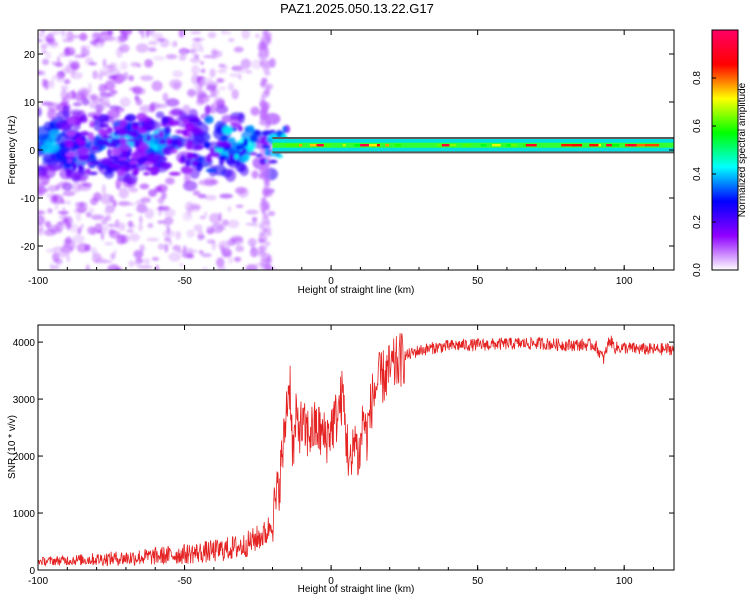 This screenshot has height=600, width=750. I want to click on colorbar-ticks: 0.0 0.2 0.4 0.6 0.8, so click(704, 174).